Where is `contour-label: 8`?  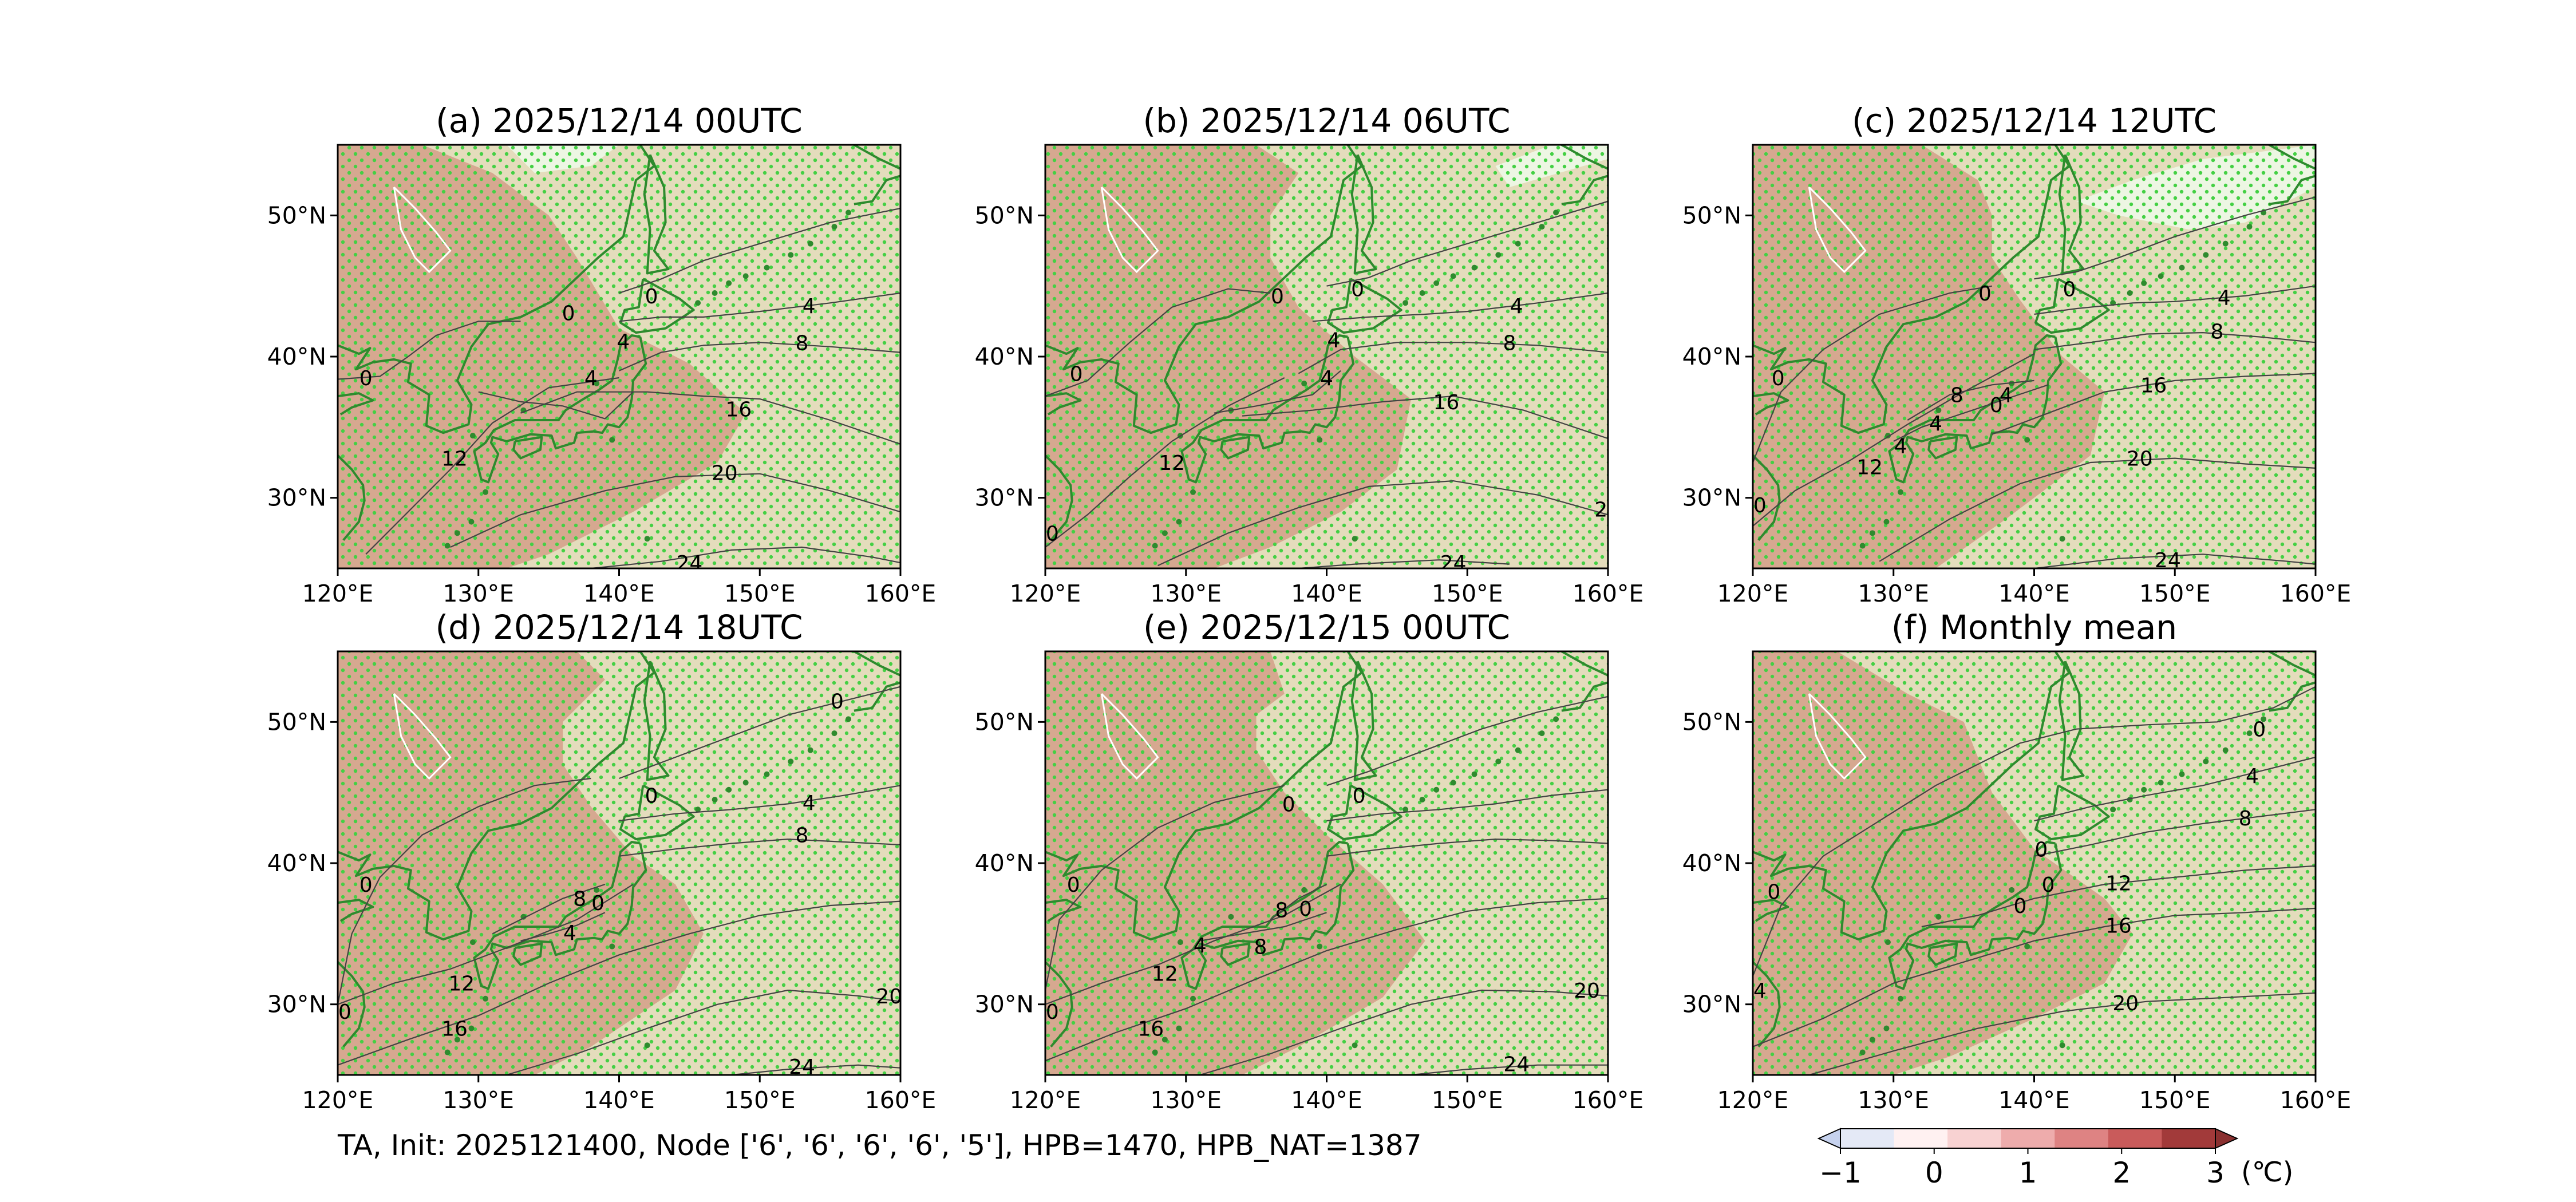 contour-label: 8 is located at coordinates (802, 343).